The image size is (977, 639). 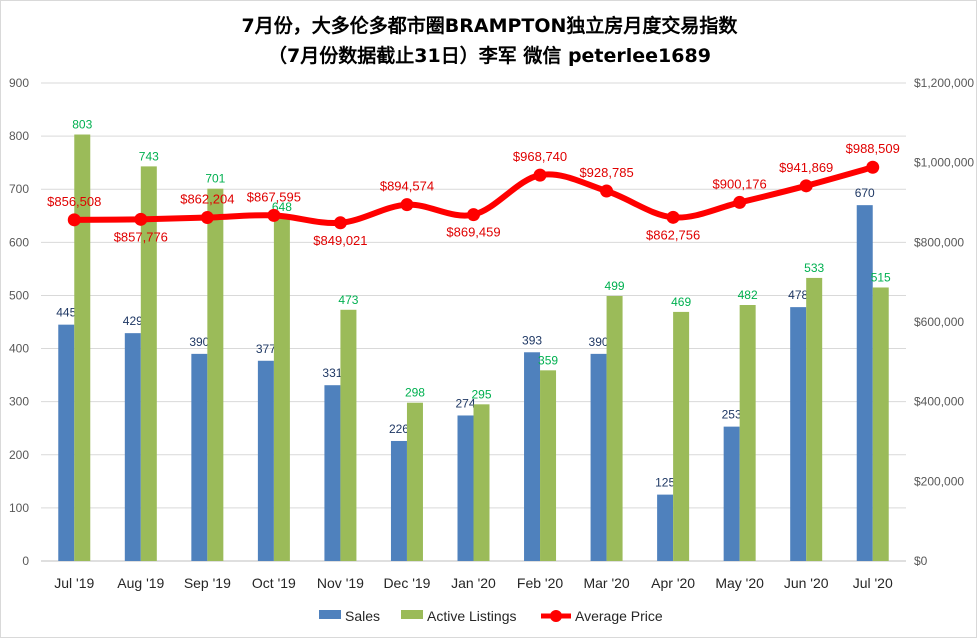 I want to click on data-label-active-listings: 482, so click(x=748, y=295).